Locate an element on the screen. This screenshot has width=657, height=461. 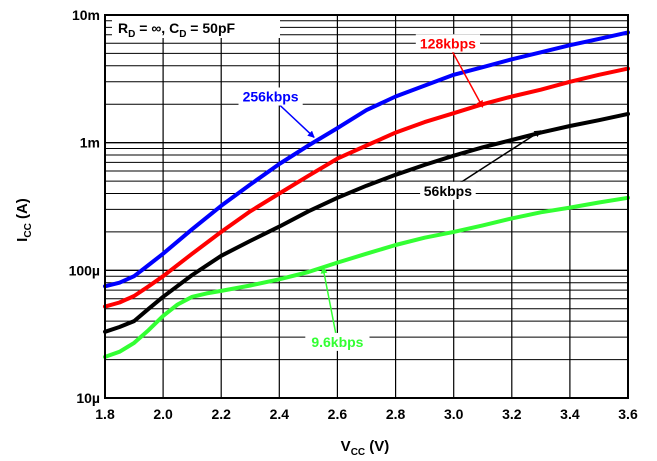
x-tick-label: 3.2 is located at coordinates (512, 414).